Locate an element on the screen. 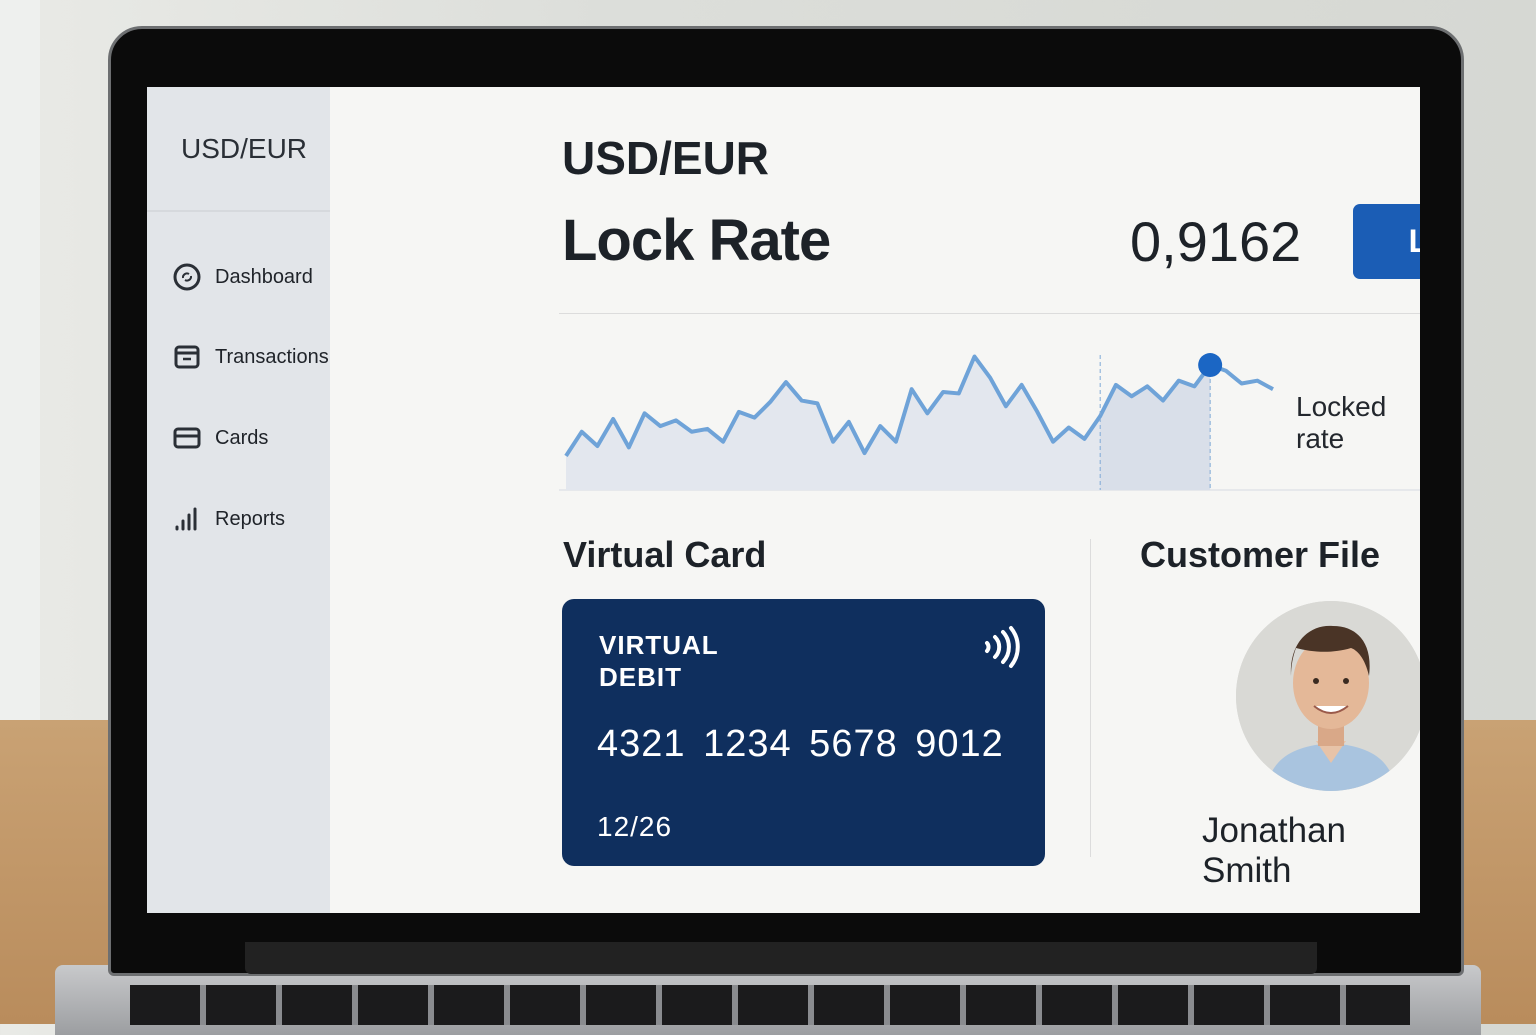  sidebar-item-dashboard: Dashboard is located at coordinates (243, 277).